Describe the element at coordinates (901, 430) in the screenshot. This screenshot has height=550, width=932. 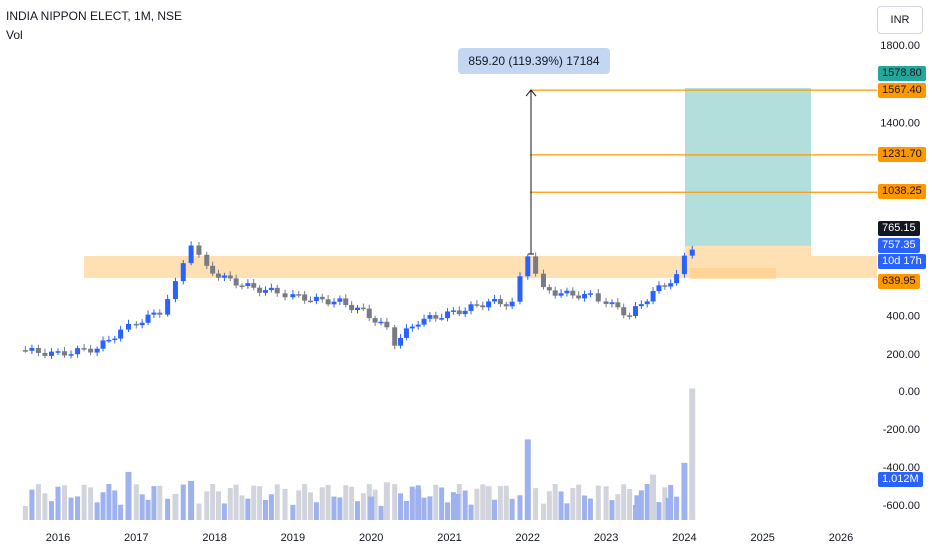
I see `volume-tick-label: -200.00` at that location.